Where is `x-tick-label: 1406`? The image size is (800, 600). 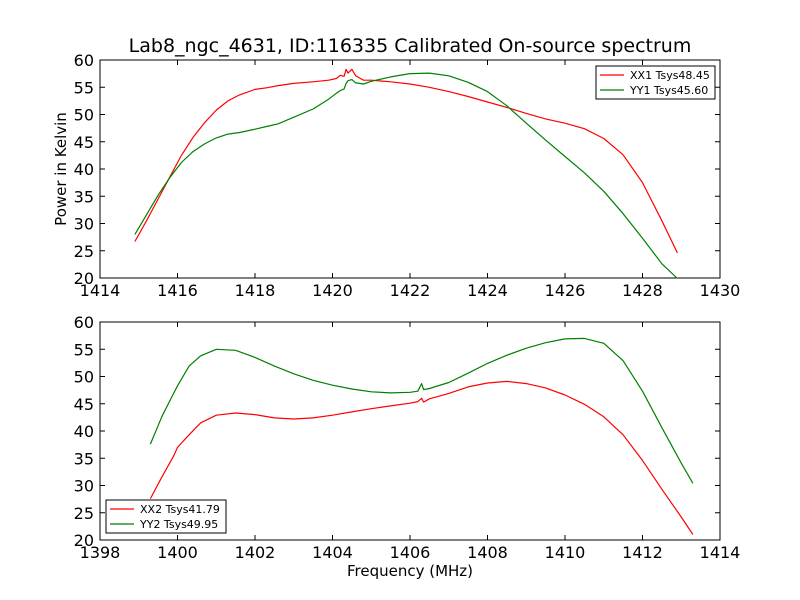 x-tick-label: 1406 is located at coordinates (410, 552).